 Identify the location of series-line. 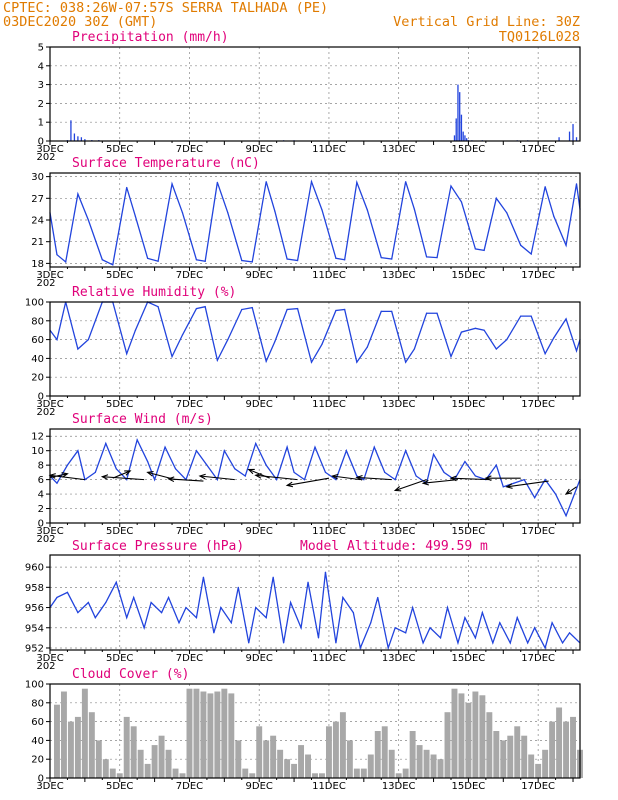
(315, 222).